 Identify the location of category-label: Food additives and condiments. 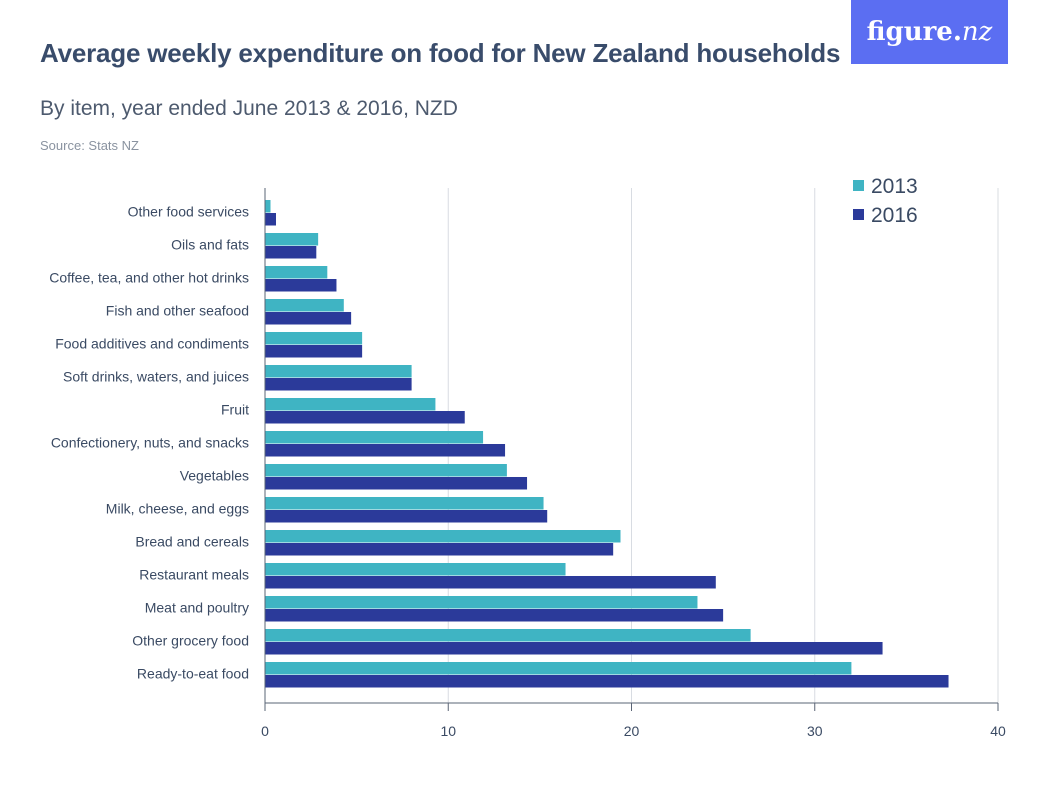
(152, 344).